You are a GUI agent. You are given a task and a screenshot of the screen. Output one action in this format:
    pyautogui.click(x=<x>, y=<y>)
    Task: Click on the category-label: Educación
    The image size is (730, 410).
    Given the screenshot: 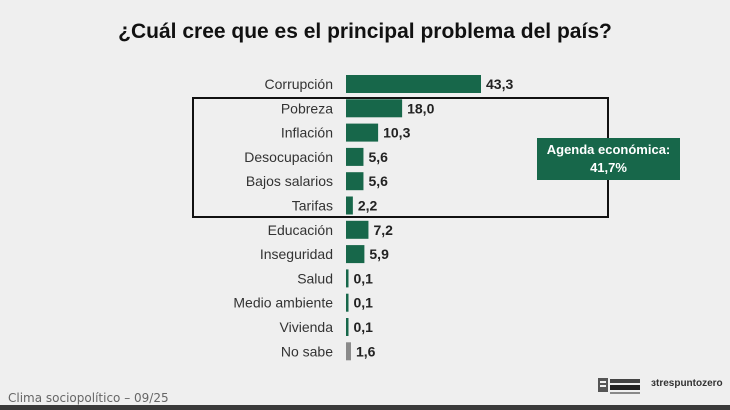 What is the action you would take?
    pyautogui.click(x=300, y=230)
    